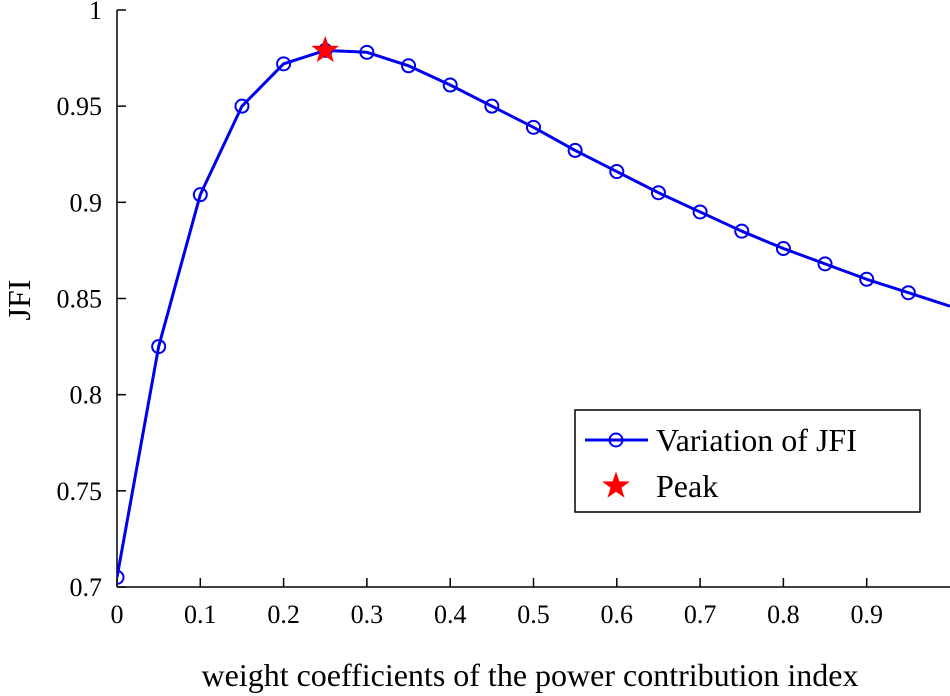 This screenshot has width=950, height=696. I want to click on y-tick-label: 0.75, so click(80, 491).